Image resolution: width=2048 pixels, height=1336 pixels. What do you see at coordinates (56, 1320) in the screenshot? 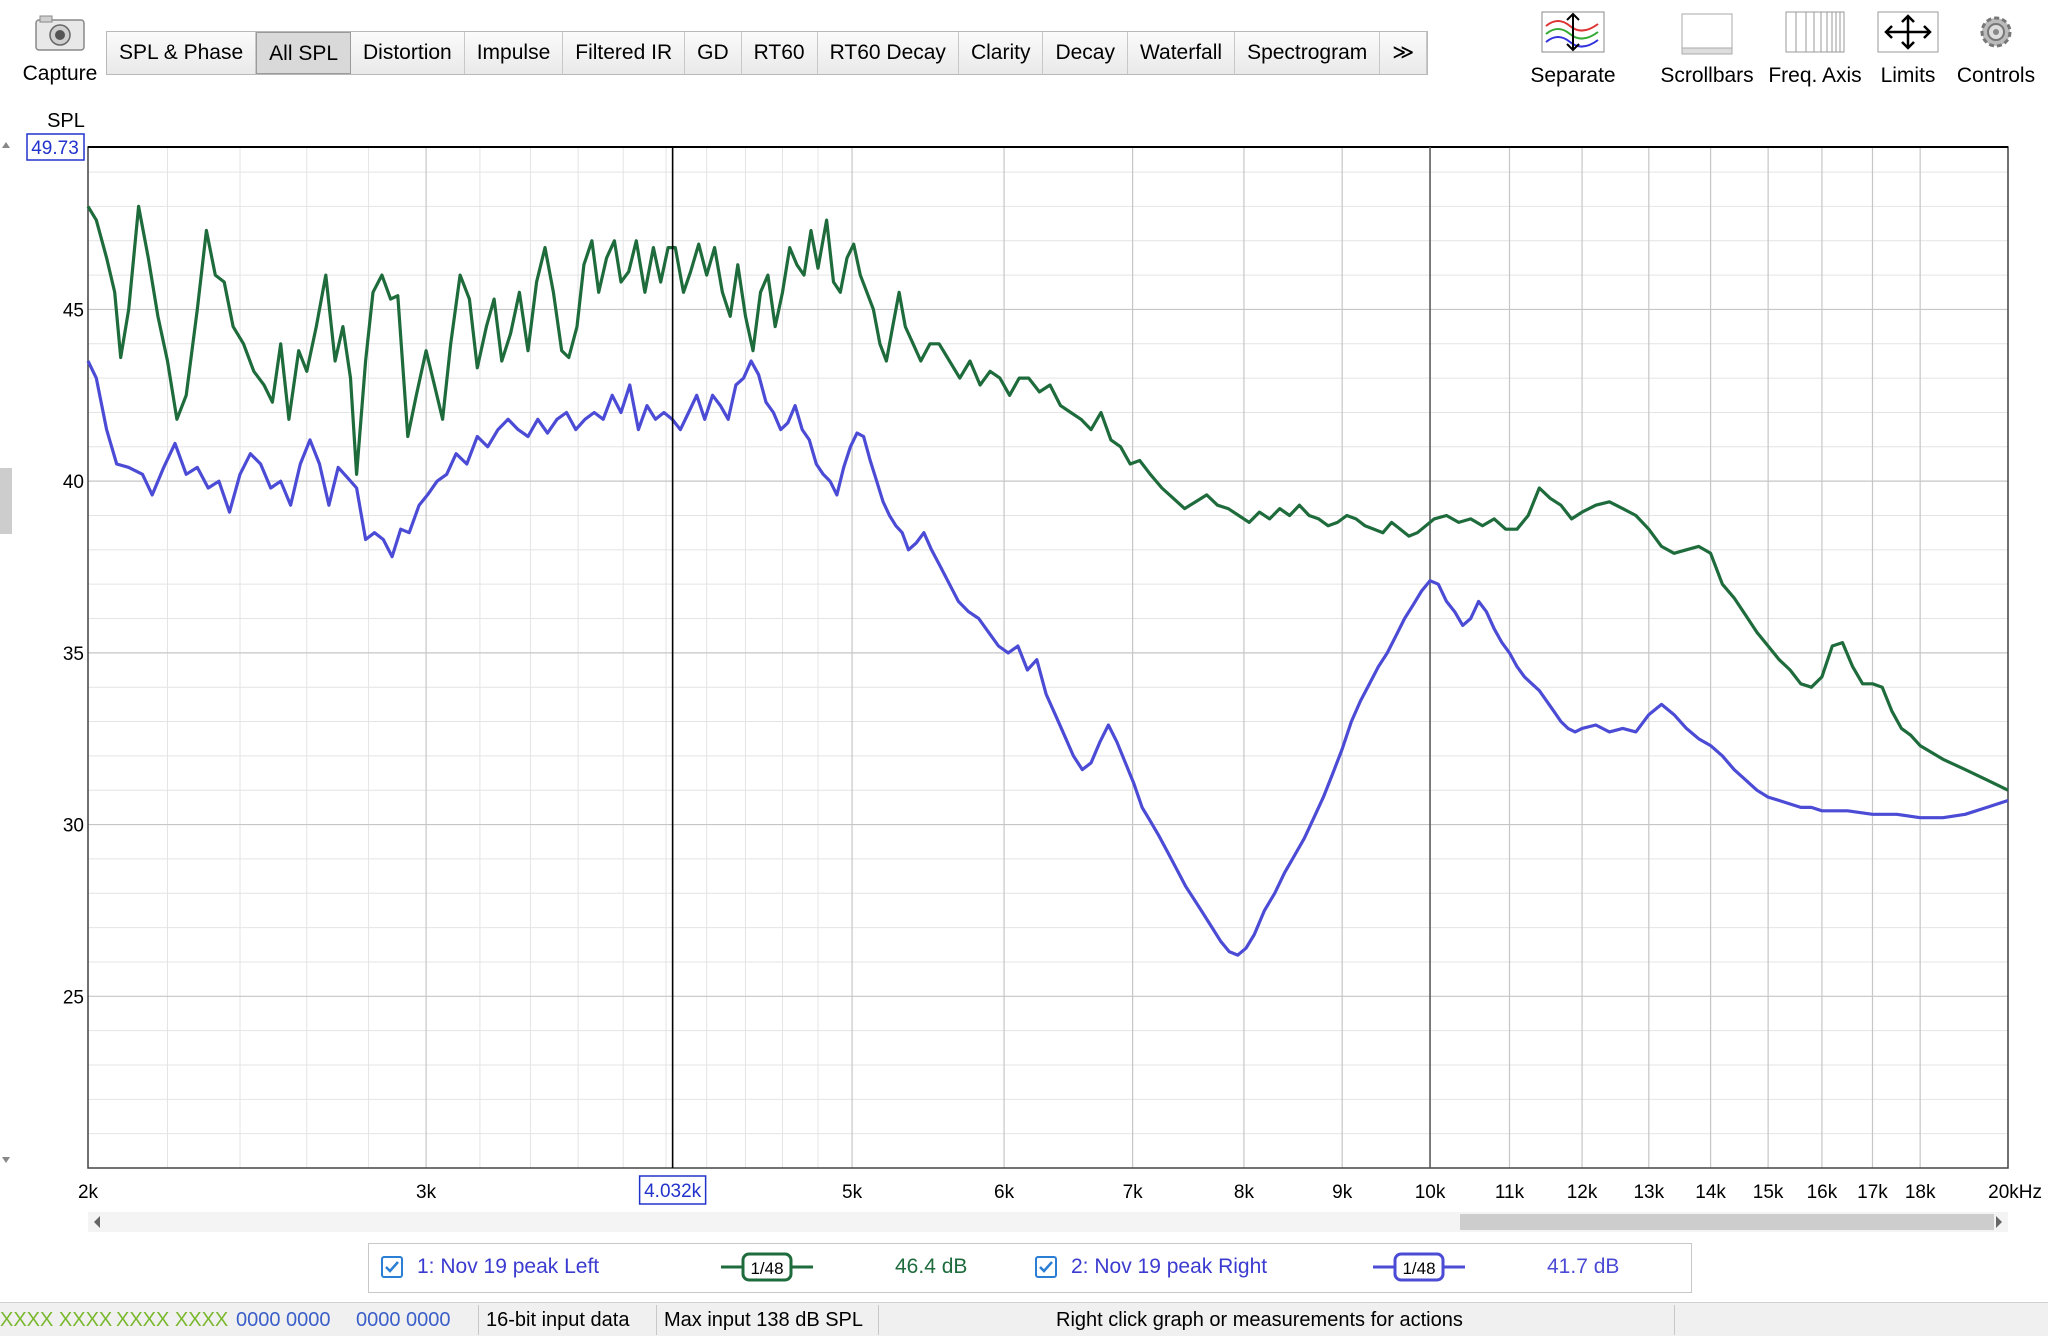
I see `status-level-1: XXXX XXXX` at bounding box center [56, 1320].